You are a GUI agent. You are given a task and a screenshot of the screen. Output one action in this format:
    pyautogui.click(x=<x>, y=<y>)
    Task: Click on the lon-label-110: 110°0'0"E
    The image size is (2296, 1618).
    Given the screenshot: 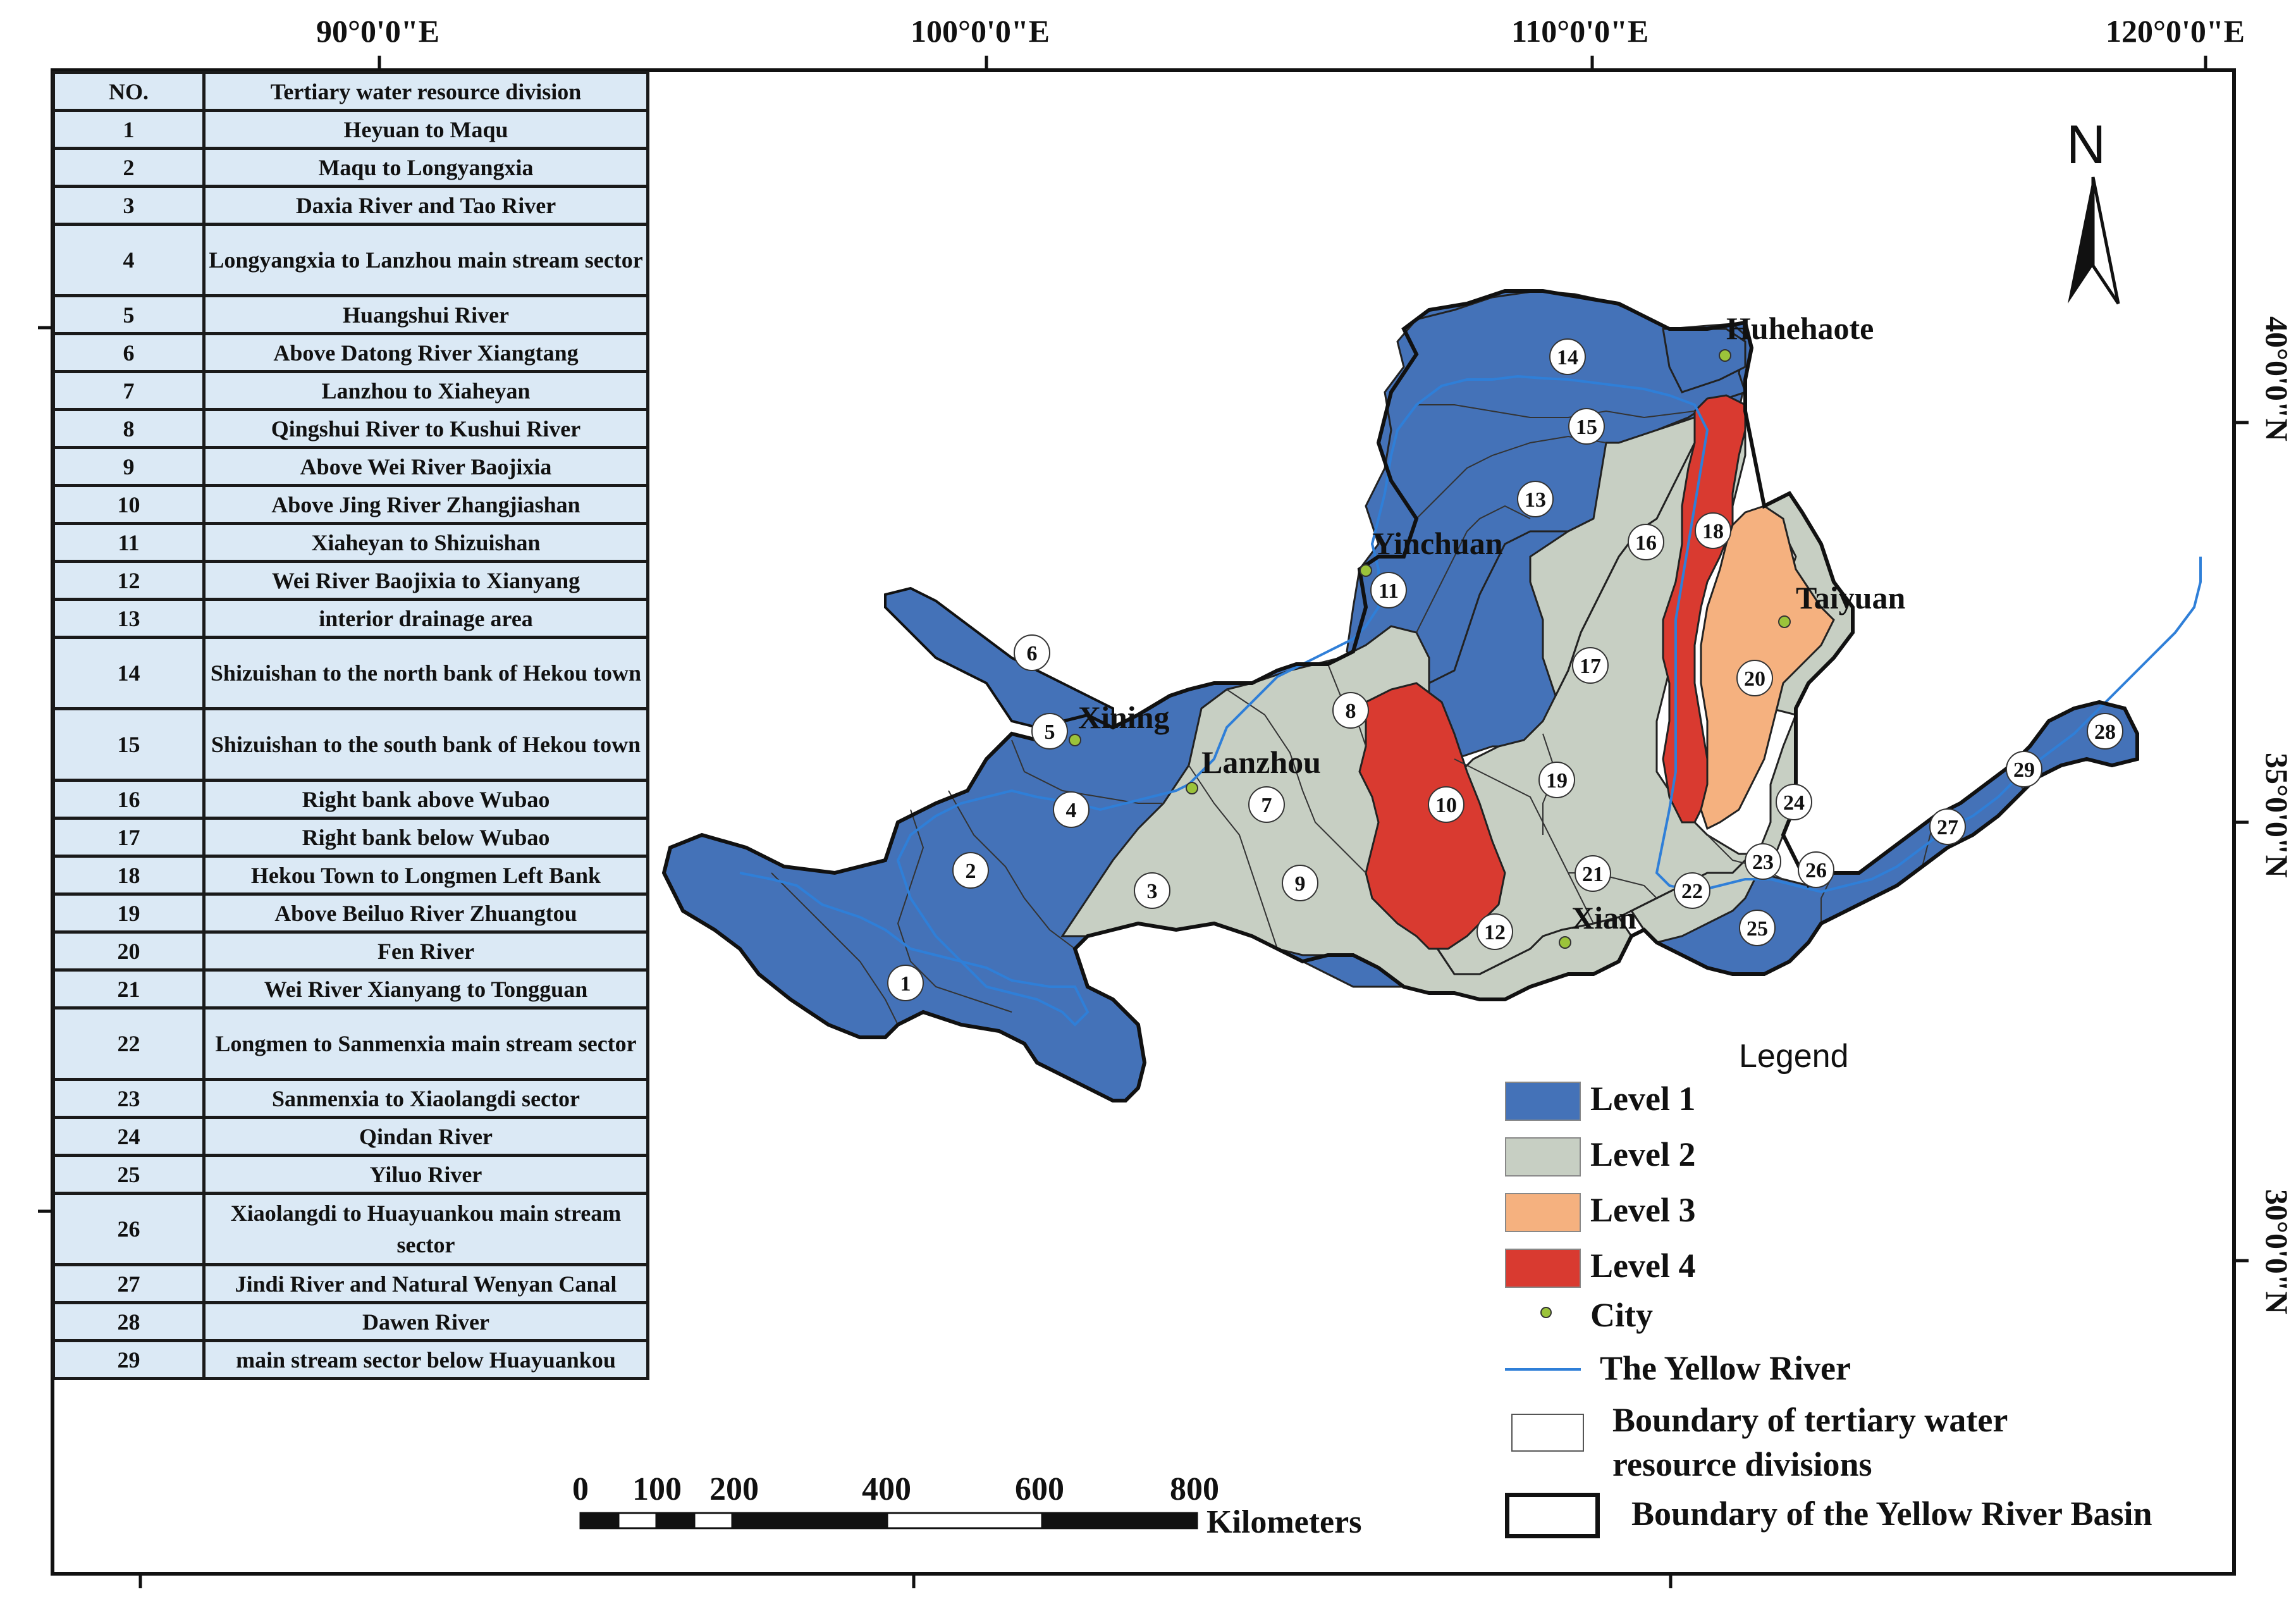 What is the action you would take?
    pyautogui.click(x=1580, y=31)
    